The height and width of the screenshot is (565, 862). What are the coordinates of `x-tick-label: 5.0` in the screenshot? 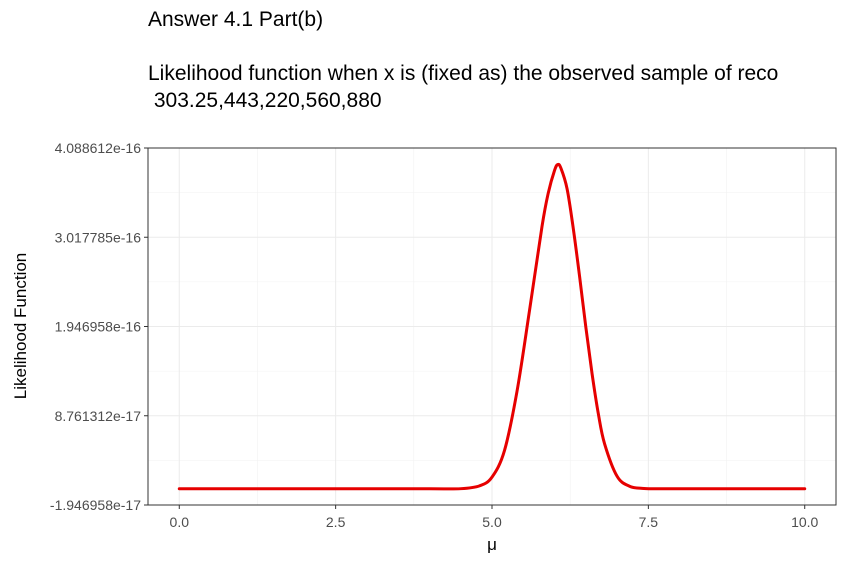 It's located at (492, 522).